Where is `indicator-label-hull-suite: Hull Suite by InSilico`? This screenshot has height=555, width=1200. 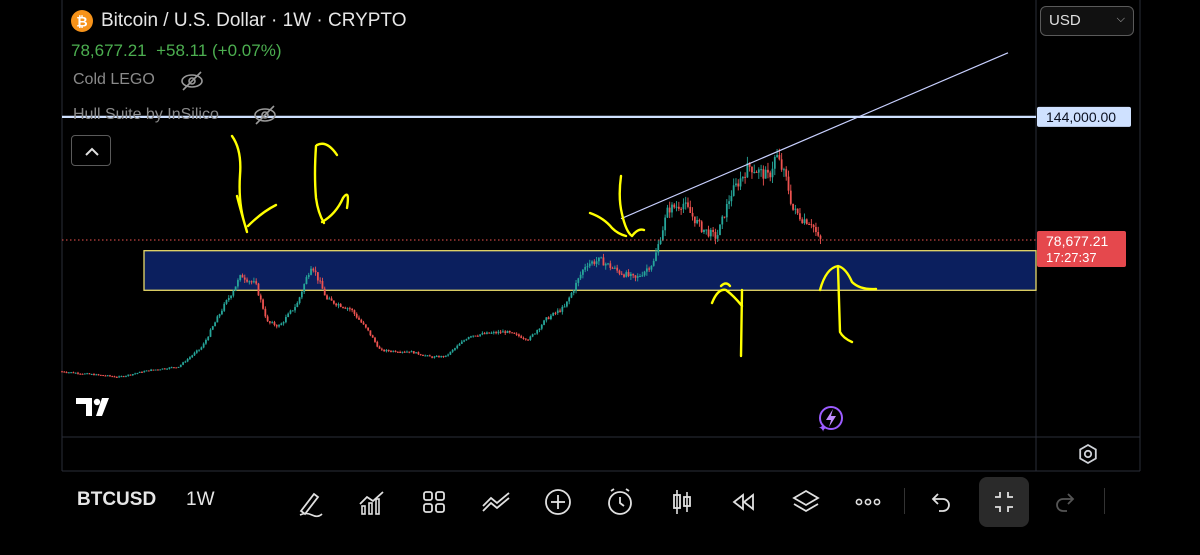 indicator-label-hull-suite: Hull Suite by InSilico is located at coordinates (146, 114).